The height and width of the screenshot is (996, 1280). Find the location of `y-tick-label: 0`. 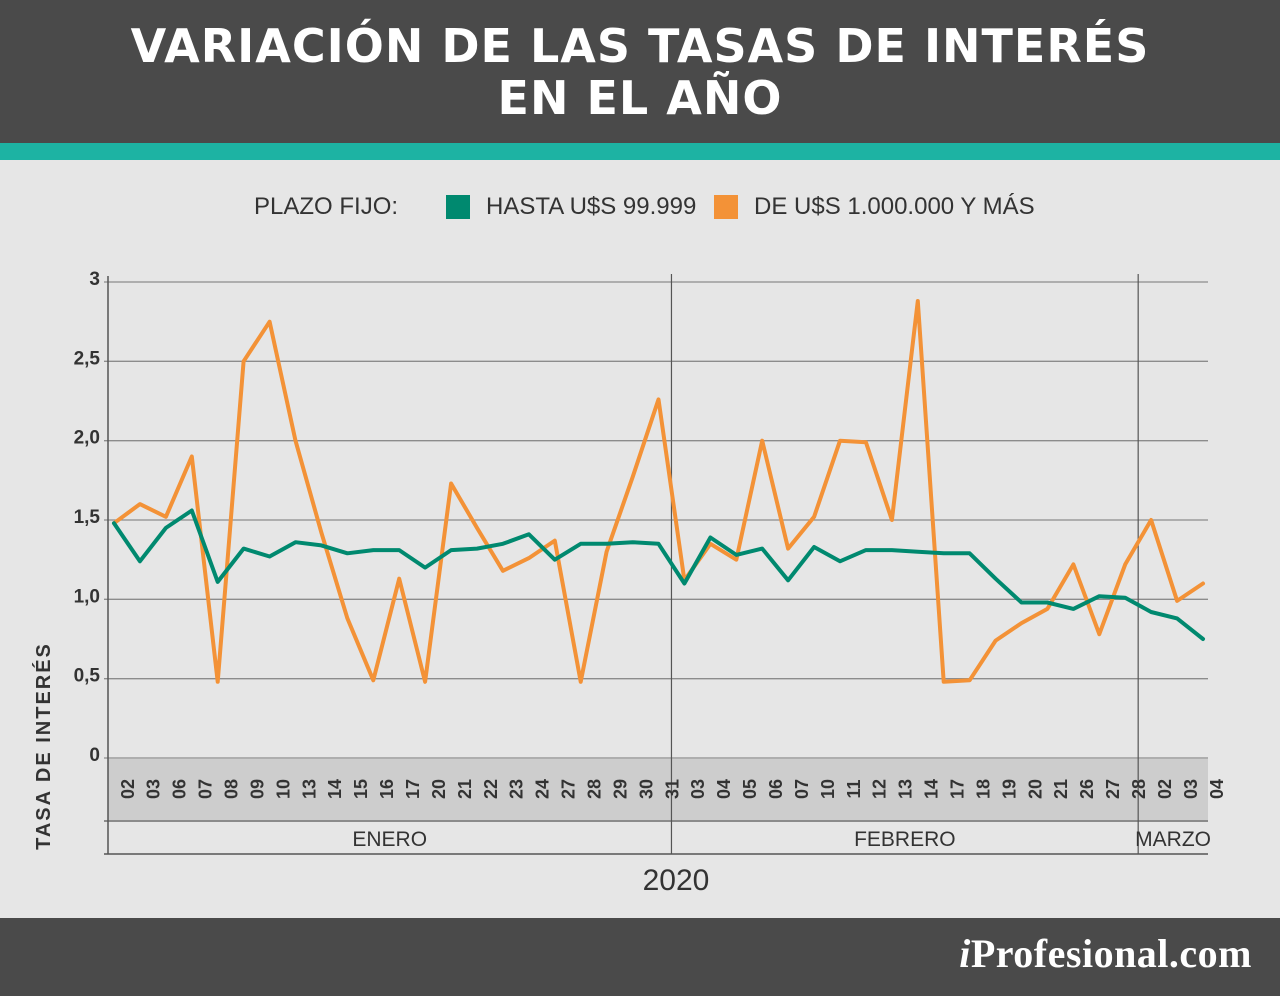

y-tick-label: 0 is located at coordinates (94, 755).